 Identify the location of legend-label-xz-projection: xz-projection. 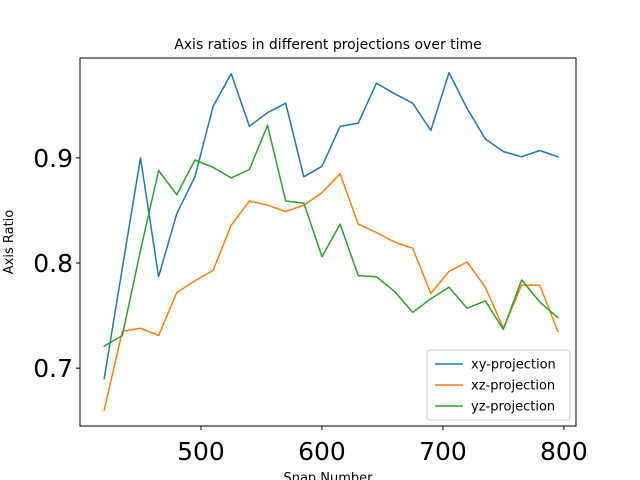
(513, 386).